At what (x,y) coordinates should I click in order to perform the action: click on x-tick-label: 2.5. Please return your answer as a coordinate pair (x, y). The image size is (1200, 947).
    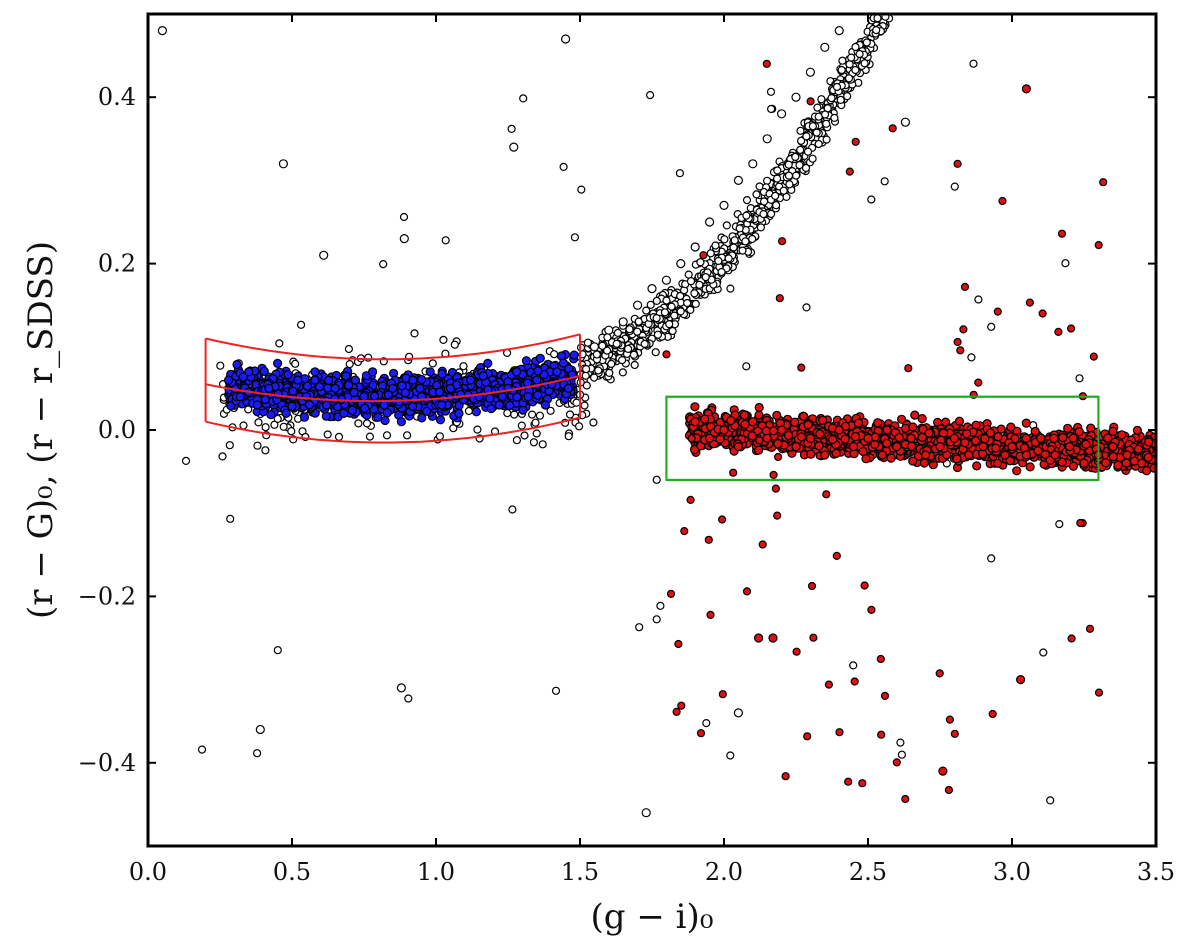
    Looking at the image, I should click on (868, 872).